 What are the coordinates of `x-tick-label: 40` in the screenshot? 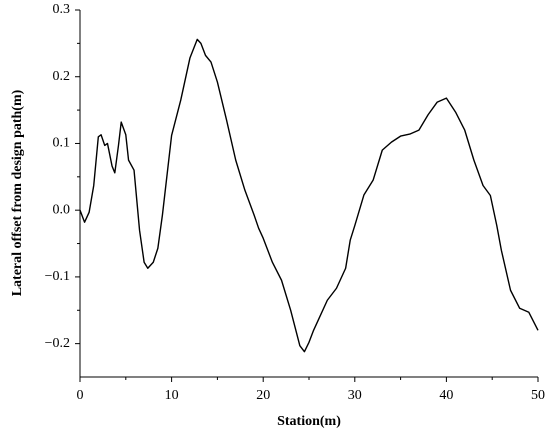 It's located at (446, 395).